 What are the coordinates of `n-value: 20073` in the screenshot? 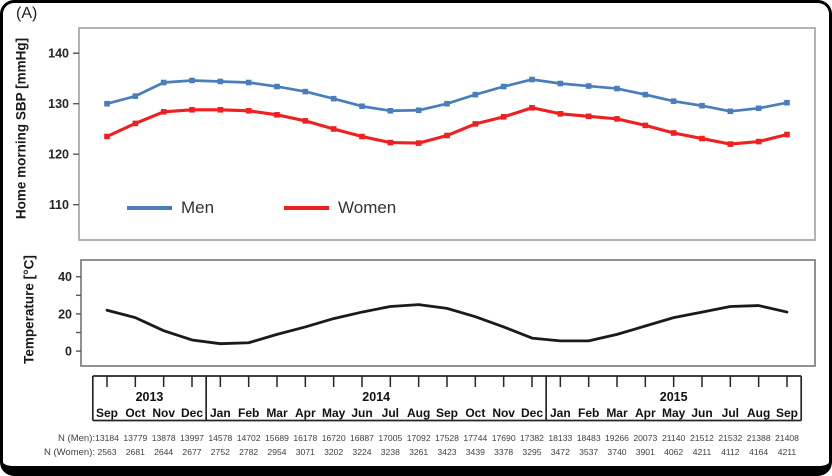 It's located at (645, 438).